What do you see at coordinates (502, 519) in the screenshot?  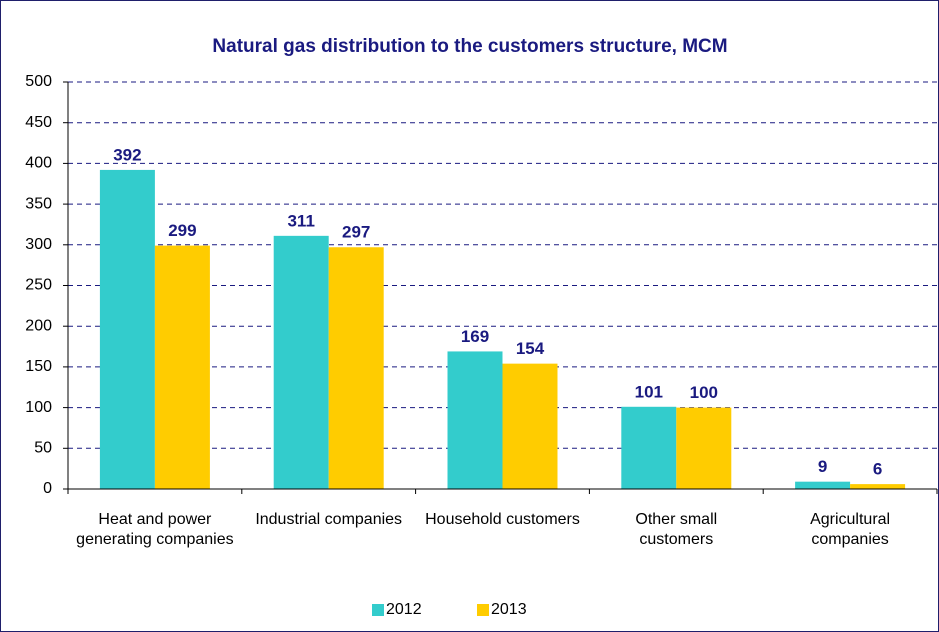 I see `x-tick-label: Household customers` at bounding box center [502, 519].